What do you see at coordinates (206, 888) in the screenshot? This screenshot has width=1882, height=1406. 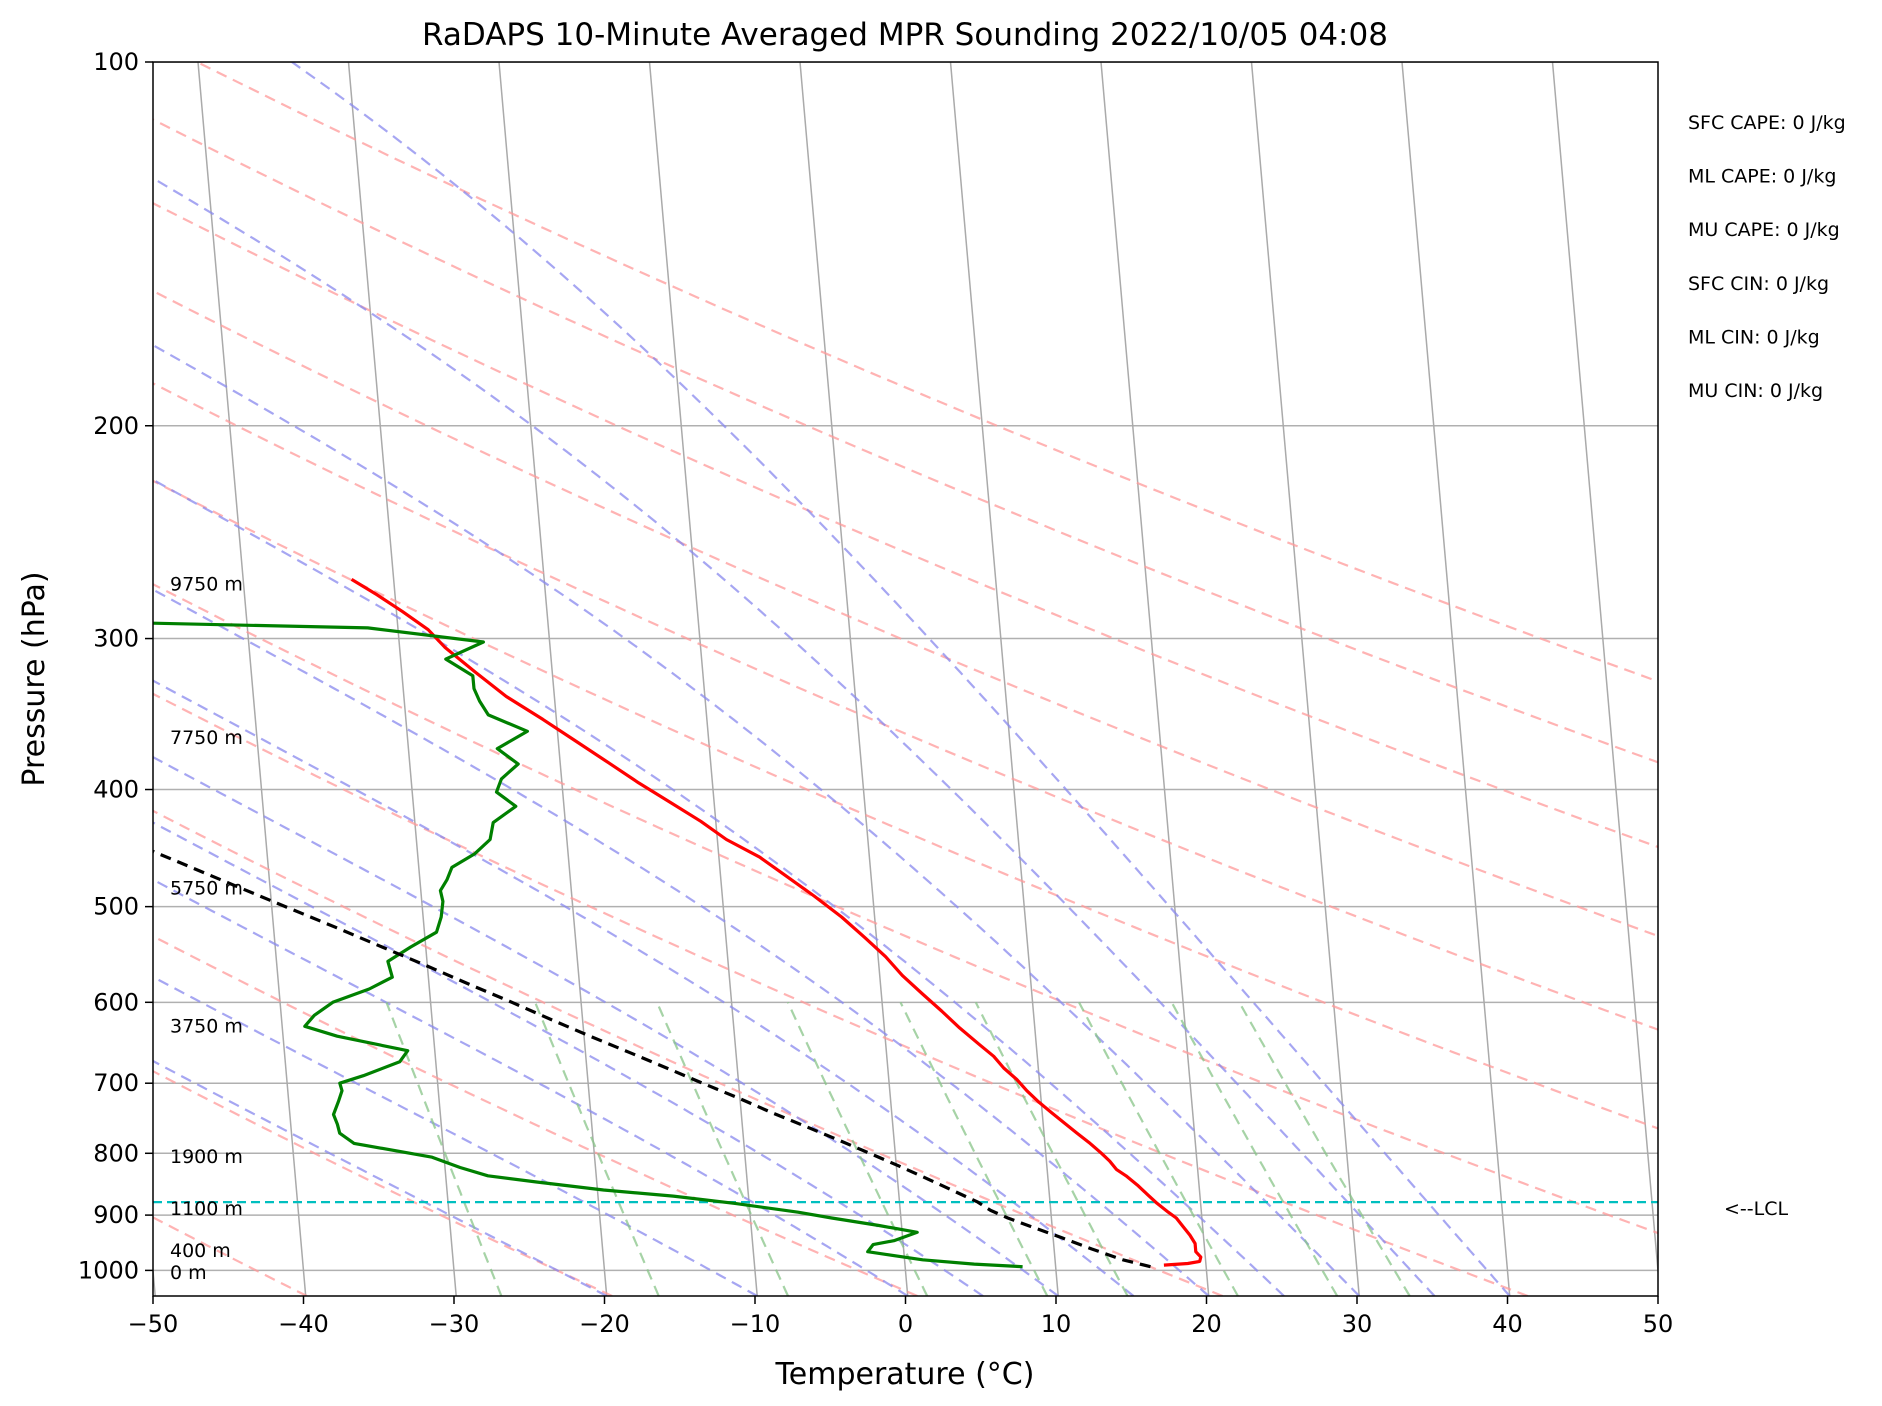 I see `height-label: 5750 m` at bounding box center [206, 888].